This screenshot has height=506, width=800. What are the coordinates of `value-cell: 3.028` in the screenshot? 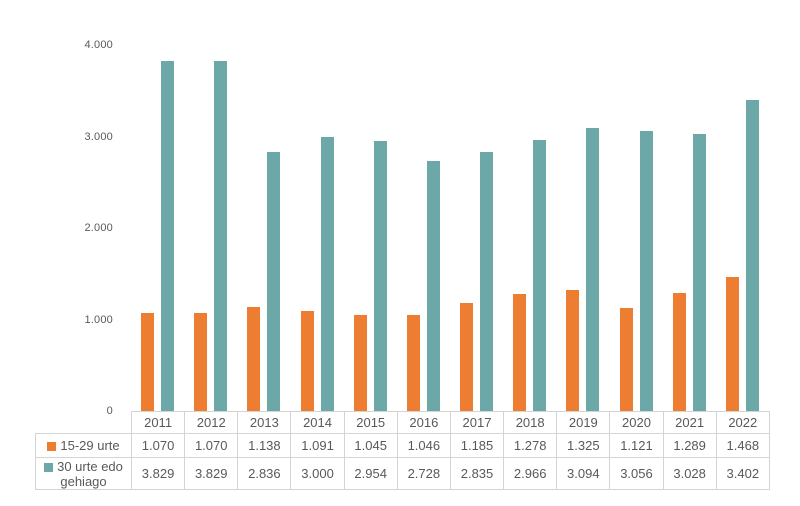 It's located at (689, 473).